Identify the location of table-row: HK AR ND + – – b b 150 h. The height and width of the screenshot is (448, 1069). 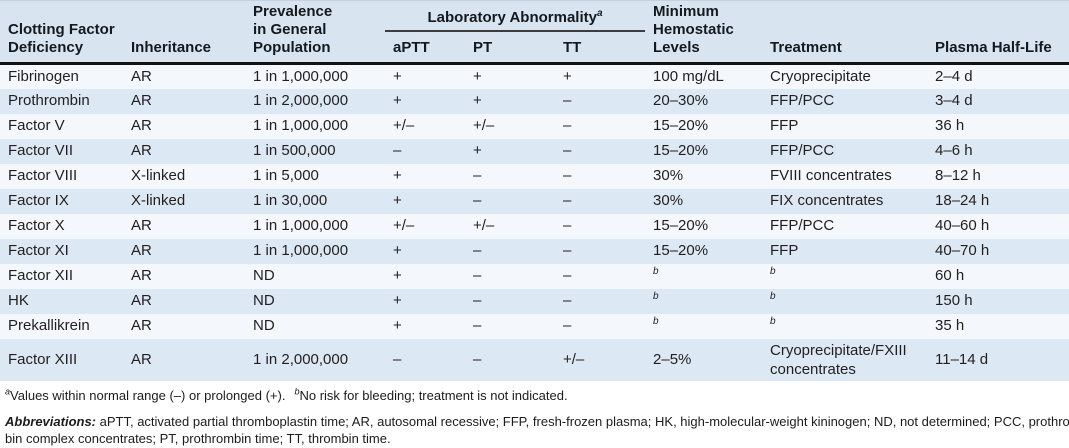
(534, 301).